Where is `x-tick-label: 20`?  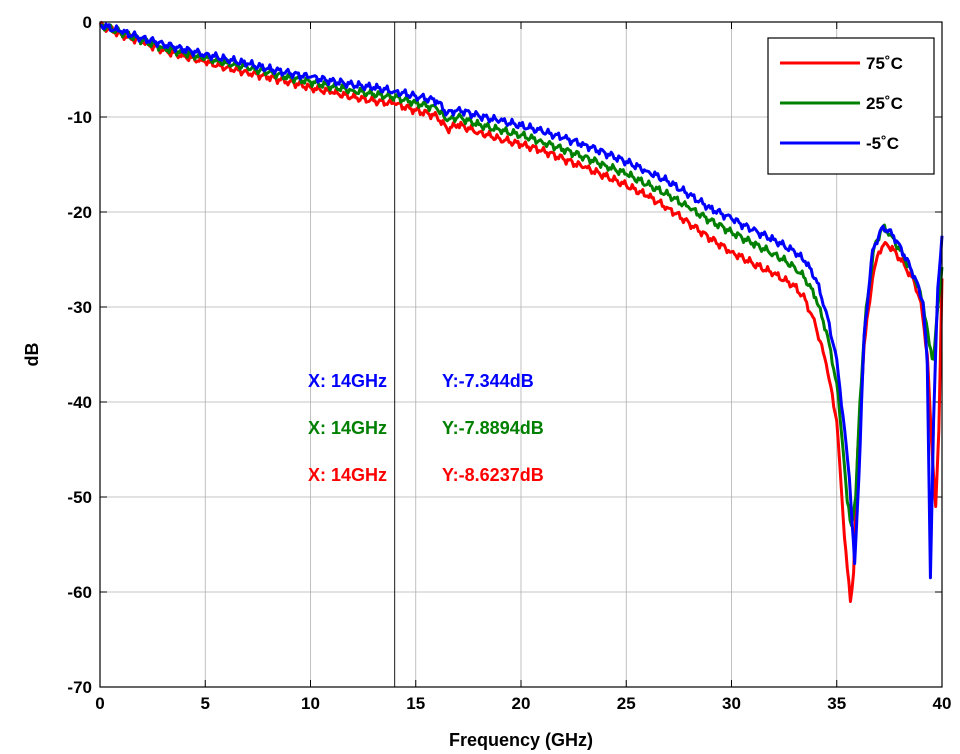 x-tick-label: 20 is located at coordinates (521, 703).